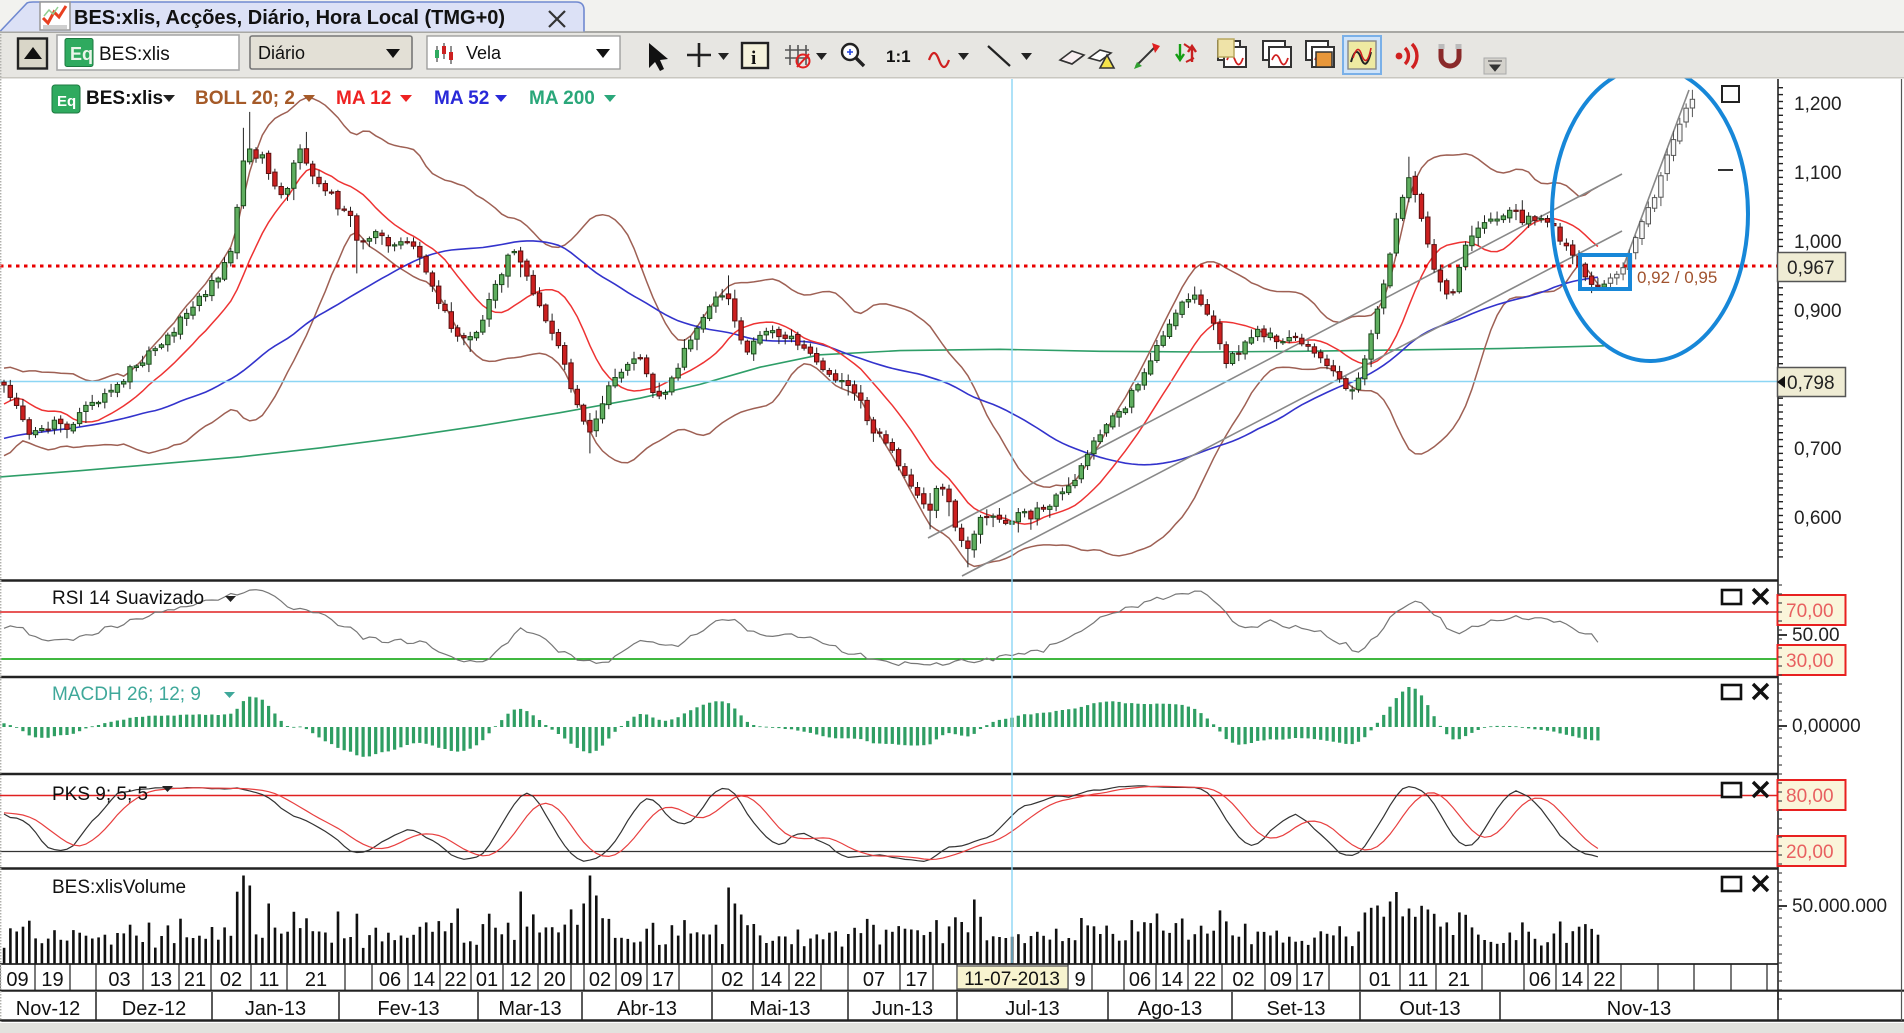 This screenshot has width=1904, height=1033. I want to click on svg-text: 20, so click(554, 980).